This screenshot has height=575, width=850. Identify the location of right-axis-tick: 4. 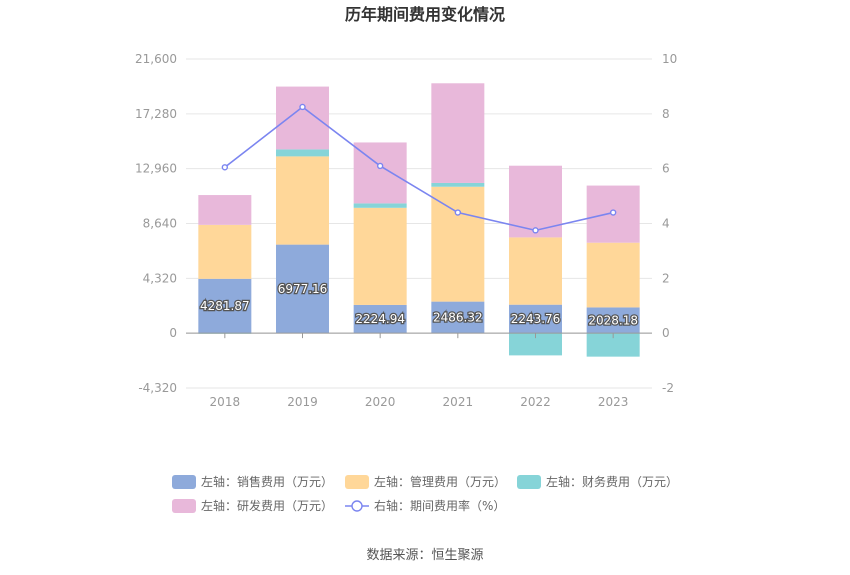
(666, 224).